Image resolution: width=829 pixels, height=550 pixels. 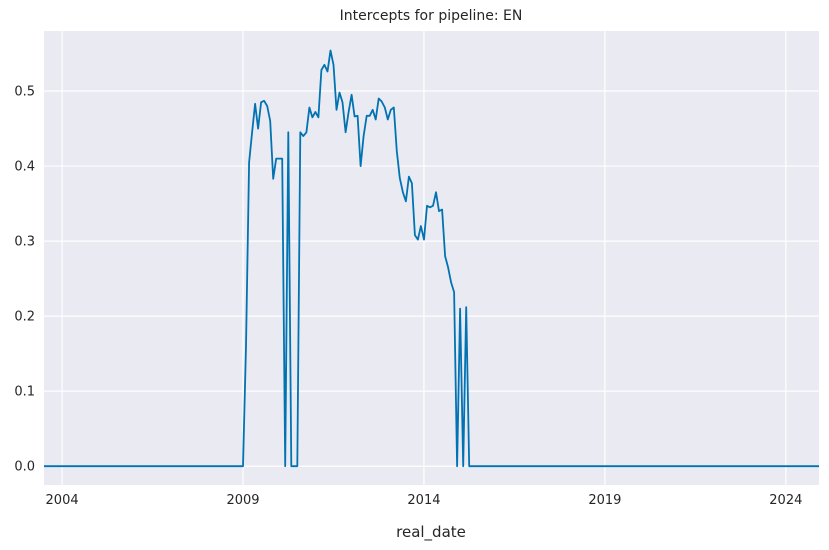 What do you see at coordinates (24, 392) in the screenshot?
I see `y-tick-label: 0.1` at bounding box center [24, 392].